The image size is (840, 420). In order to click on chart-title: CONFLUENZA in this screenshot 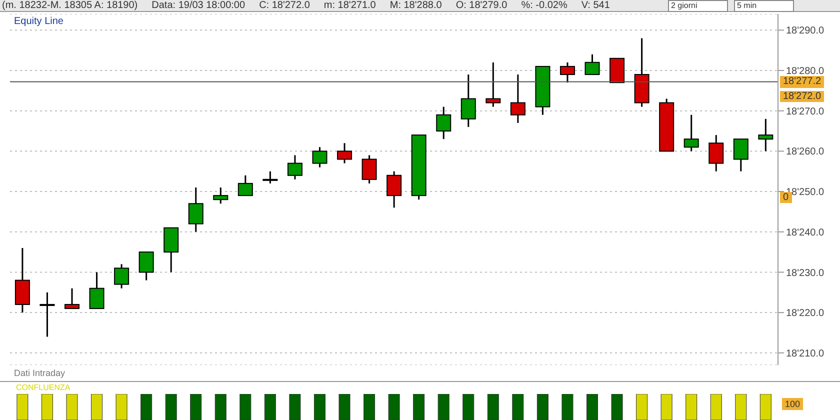, I will do `click(43, 387)`.